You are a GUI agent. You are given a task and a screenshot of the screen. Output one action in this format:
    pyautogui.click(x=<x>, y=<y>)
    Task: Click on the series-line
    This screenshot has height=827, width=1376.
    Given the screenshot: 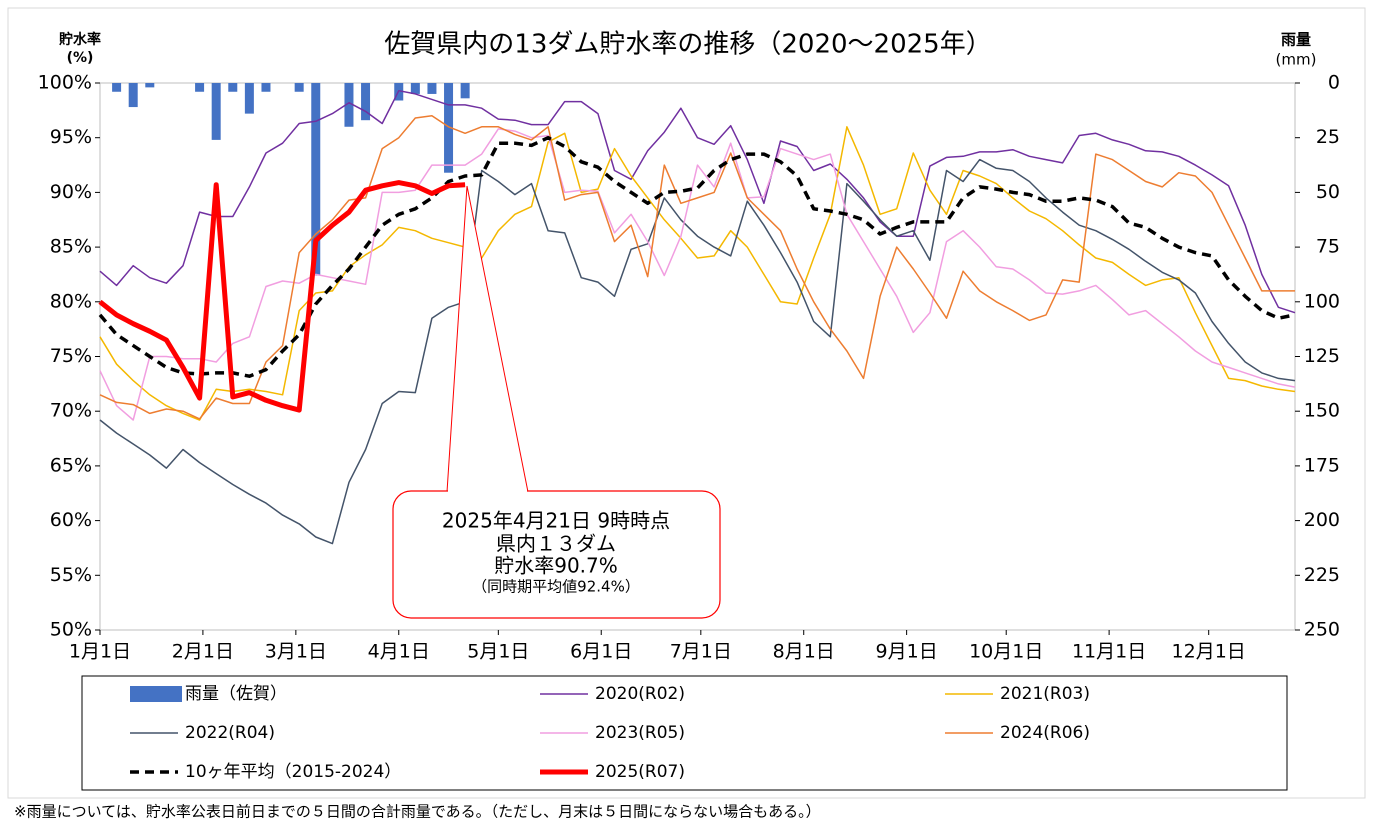 What is the action you would take?
    pyautogui.click(x=282, y=296)
    